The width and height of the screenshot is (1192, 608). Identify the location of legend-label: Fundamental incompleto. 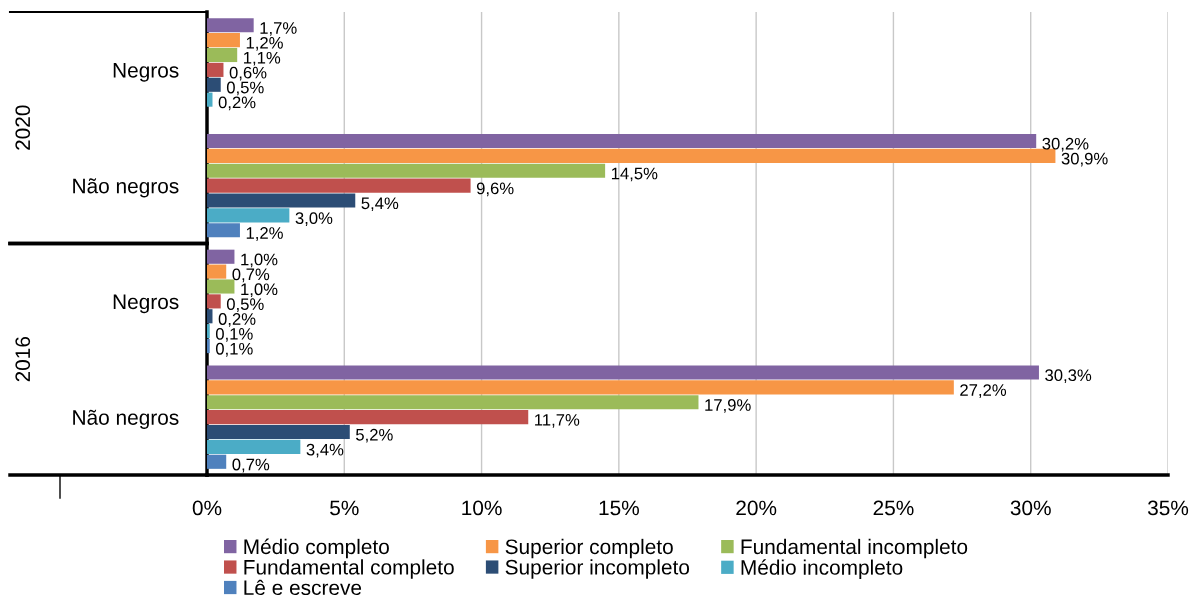
(854, 548).